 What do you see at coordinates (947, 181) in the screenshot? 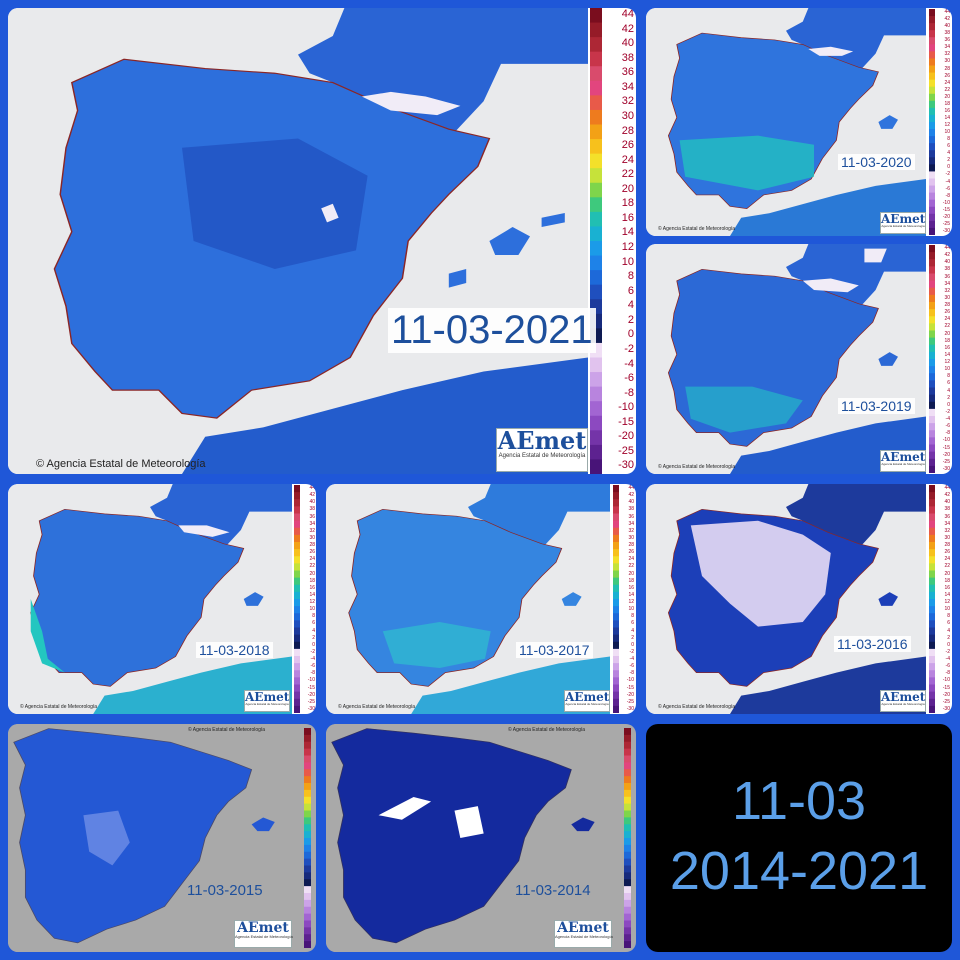
I see `legend-tick-label: -4` at bounding box center [947, 181].